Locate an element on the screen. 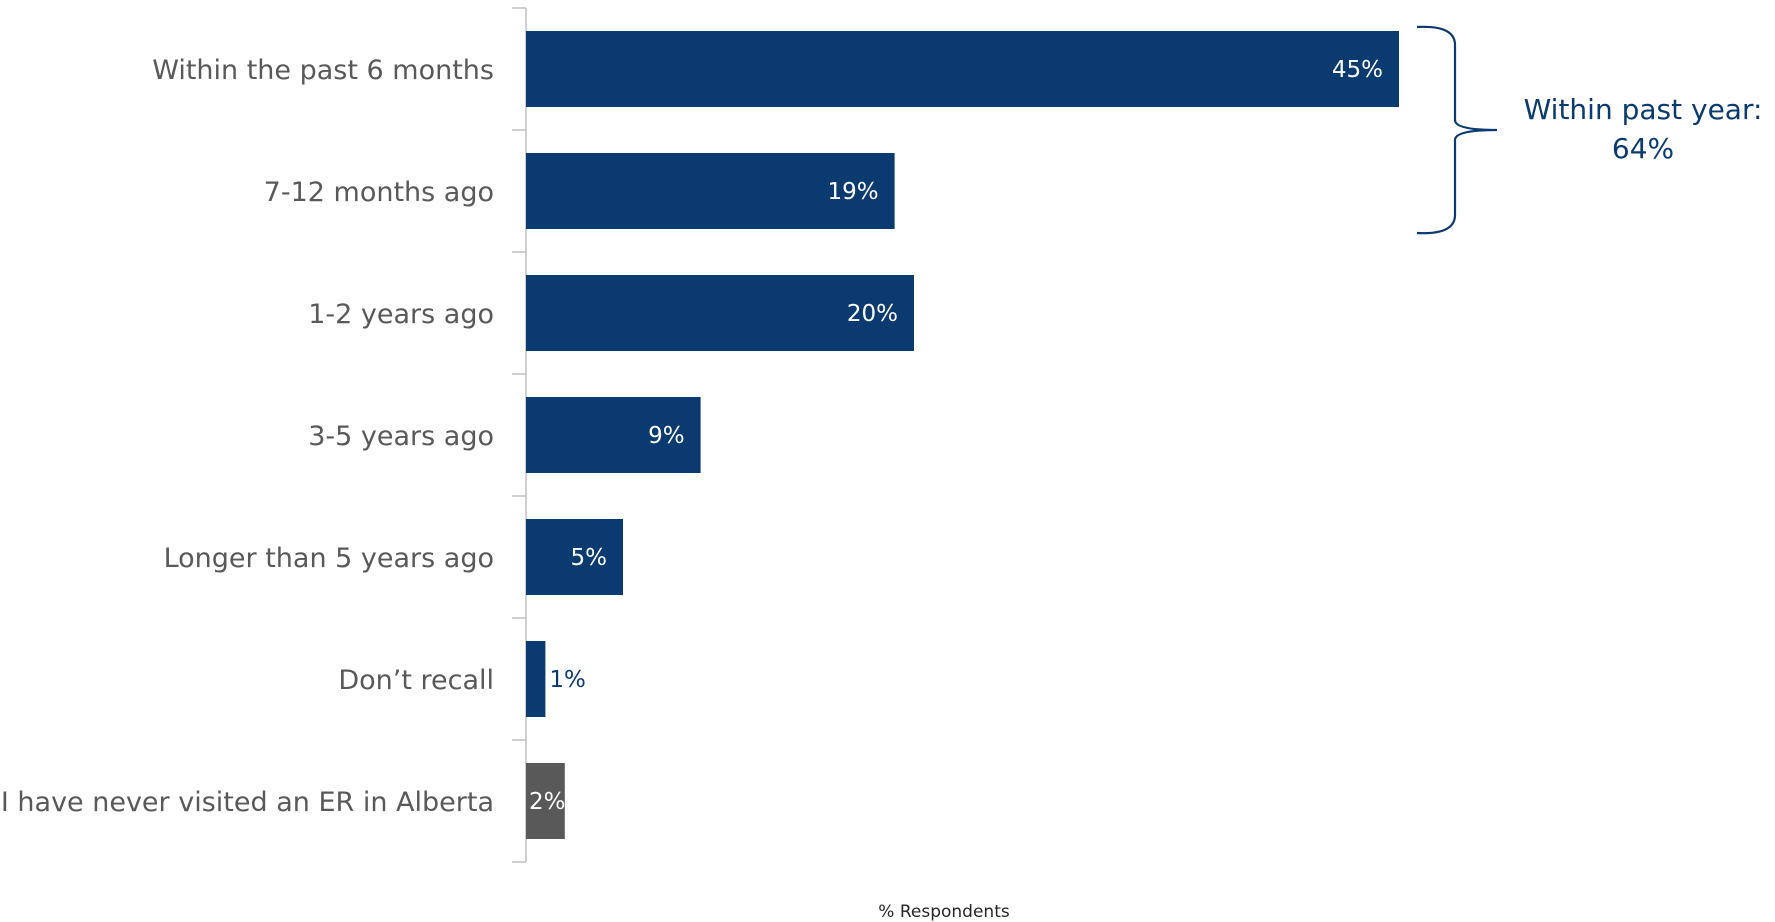 The image size is (1775, 922). data-label: 2% is located at coordinates (547, 802).